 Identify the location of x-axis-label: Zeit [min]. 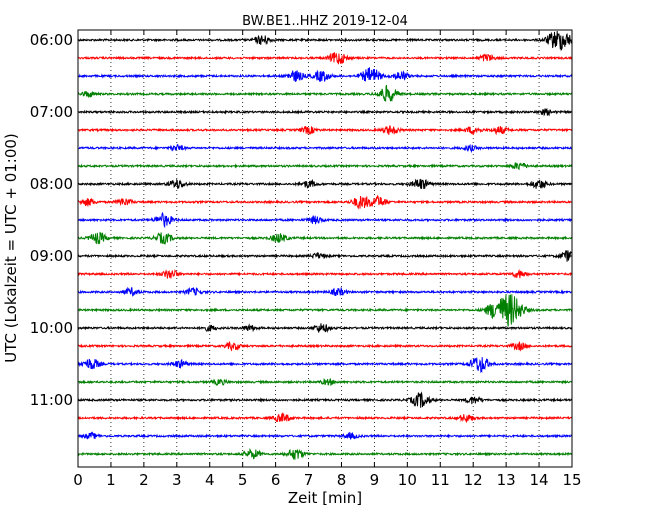
(325, 498).